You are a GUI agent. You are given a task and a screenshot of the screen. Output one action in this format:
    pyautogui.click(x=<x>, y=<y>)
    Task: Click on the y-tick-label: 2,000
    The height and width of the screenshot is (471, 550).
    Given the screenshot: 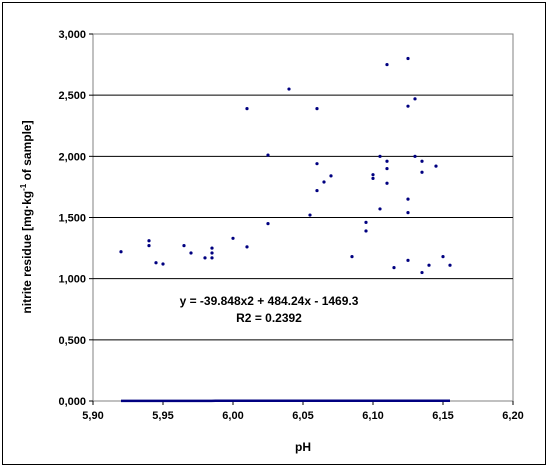 What is the action you would take?
    pyautogui.click(x=72, y=157)
    